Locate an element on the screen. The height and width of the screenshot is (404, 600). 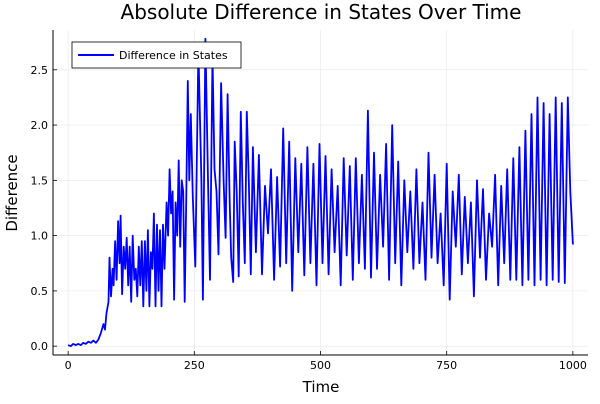
x-tick-label: 750 is located at coordinates (446, 365).